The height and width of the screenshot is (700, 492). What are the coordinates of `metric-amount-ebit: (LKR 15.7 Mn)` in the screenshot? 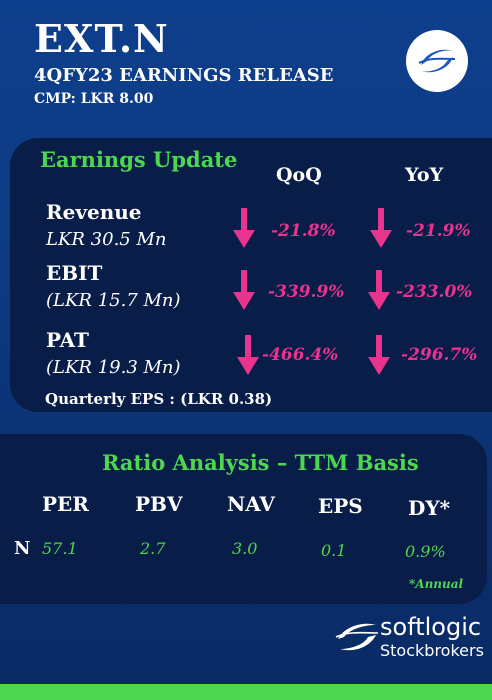 It's located at (113, 300).